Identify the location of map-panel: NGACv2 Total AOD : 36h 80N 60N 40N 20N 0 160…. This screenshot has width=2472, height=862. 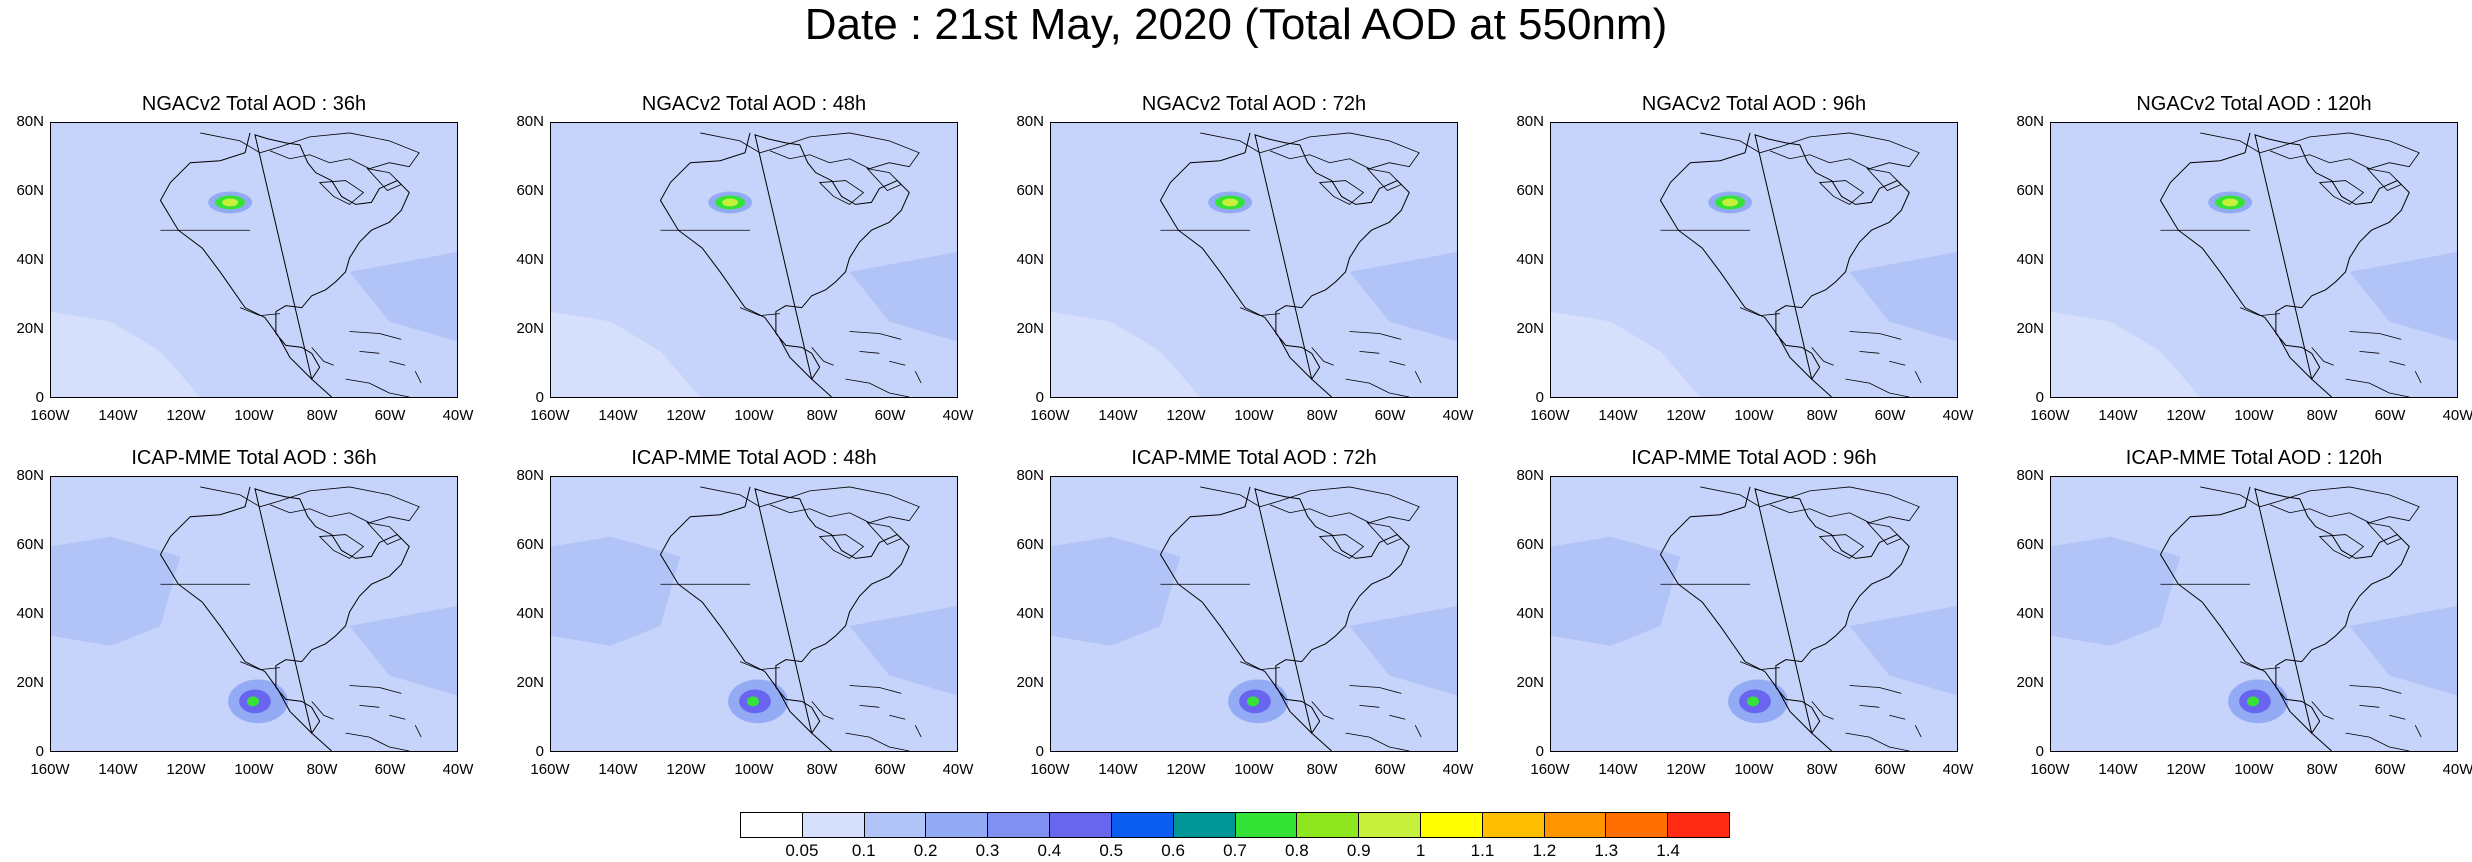
(237, 272).